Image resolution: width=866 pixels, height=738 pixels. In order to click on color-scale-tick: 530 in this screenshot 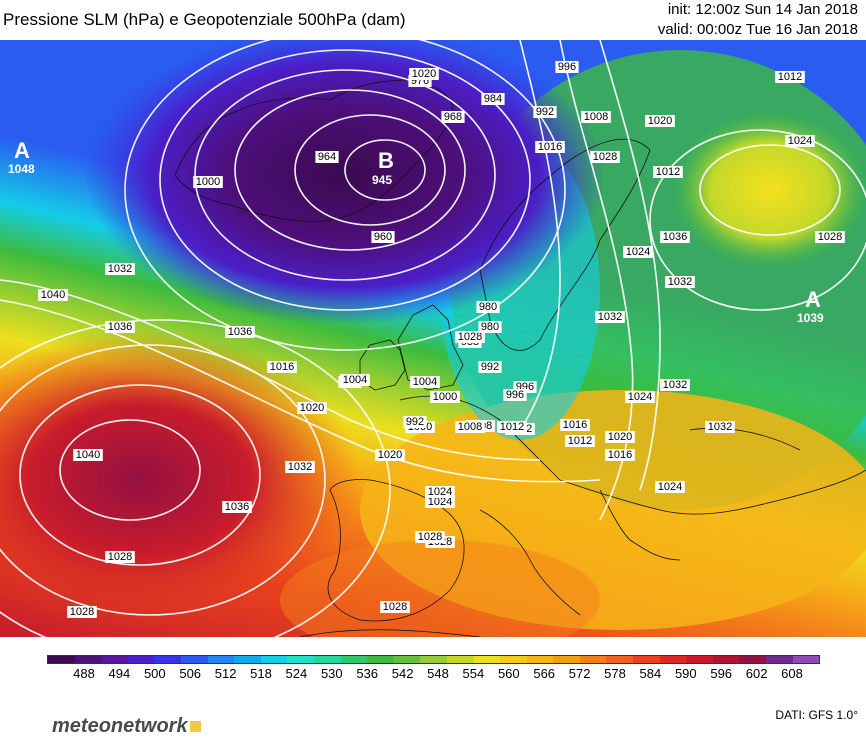, I will do `click(331, 673)`.